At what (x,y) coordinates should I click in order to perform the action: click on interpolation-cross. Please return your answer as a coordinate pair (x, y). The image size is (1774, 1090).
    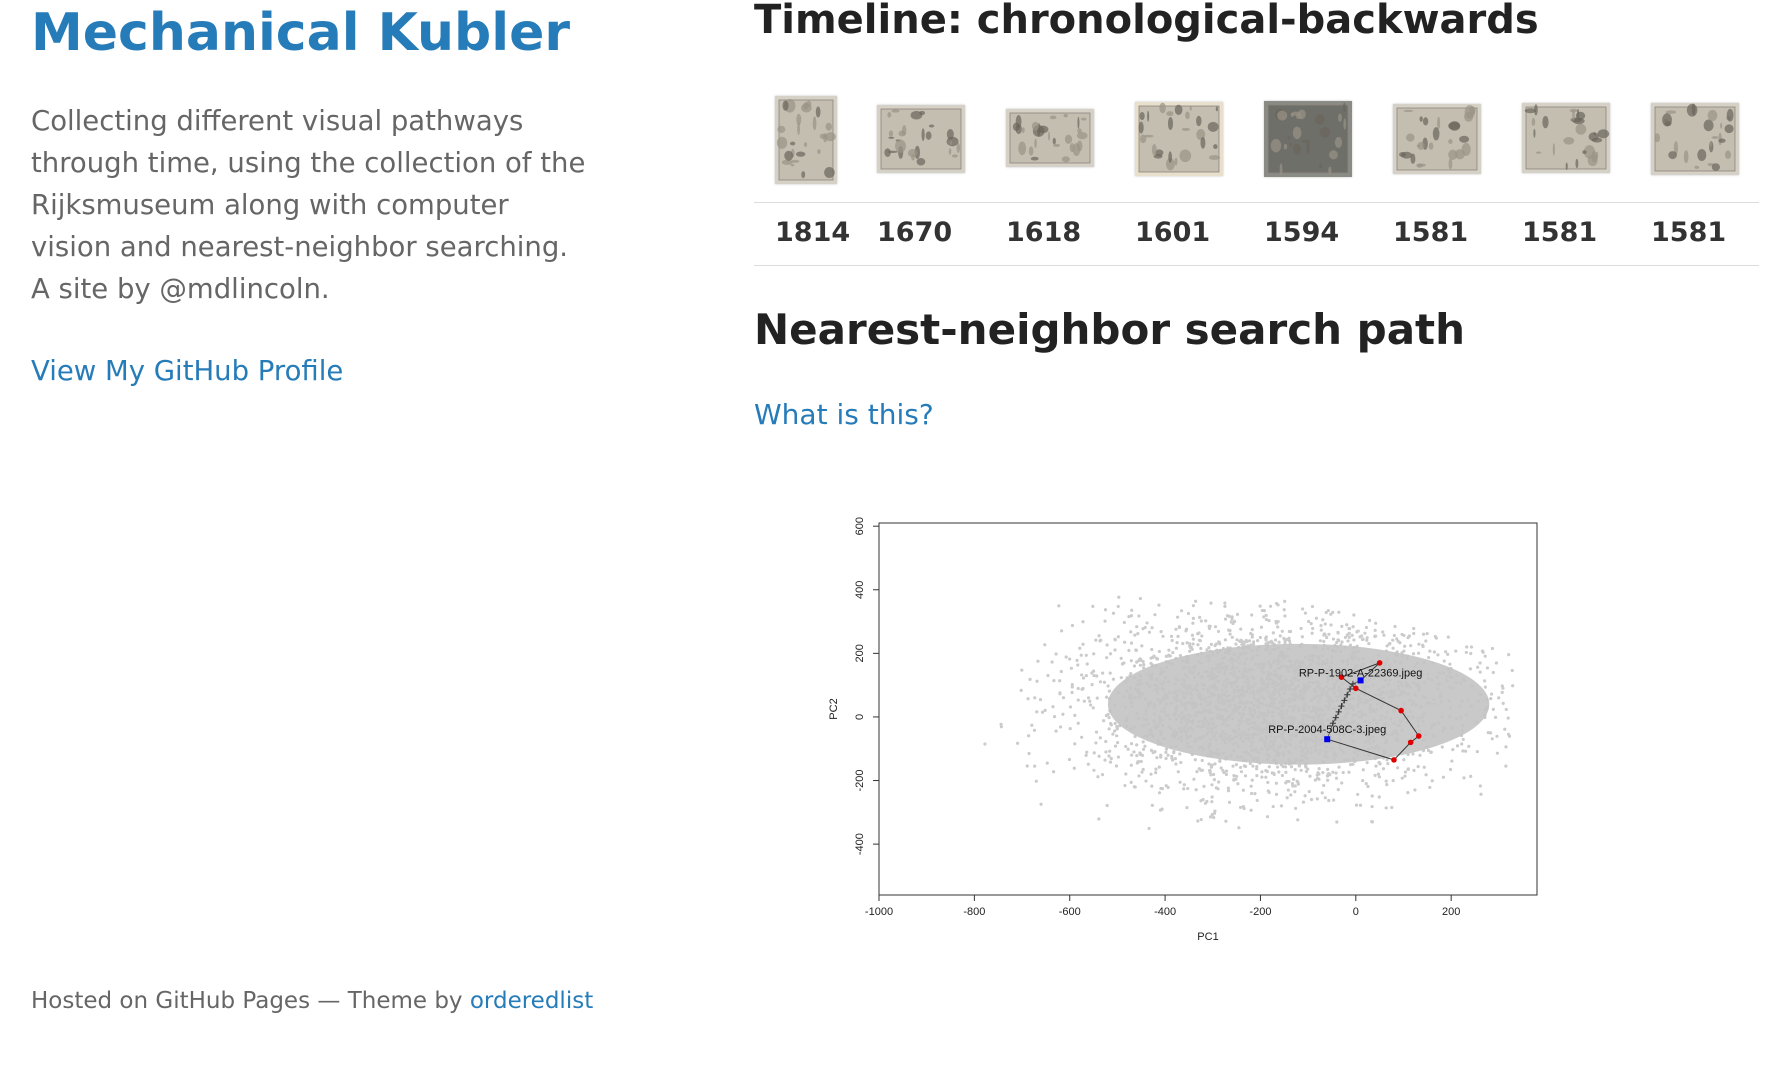
    Looking at the image, I should click on (1344, 700).